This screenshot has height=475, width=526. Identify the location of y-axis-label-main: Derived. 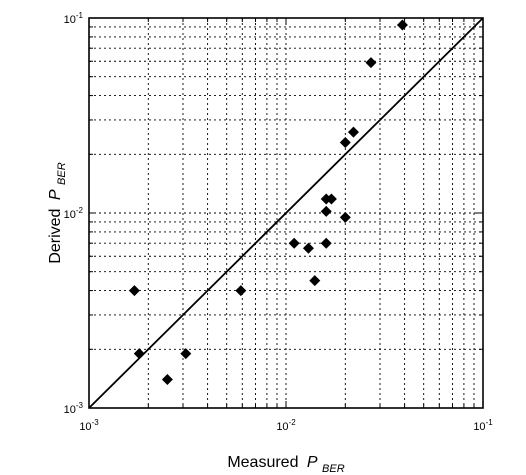
(55, 236).